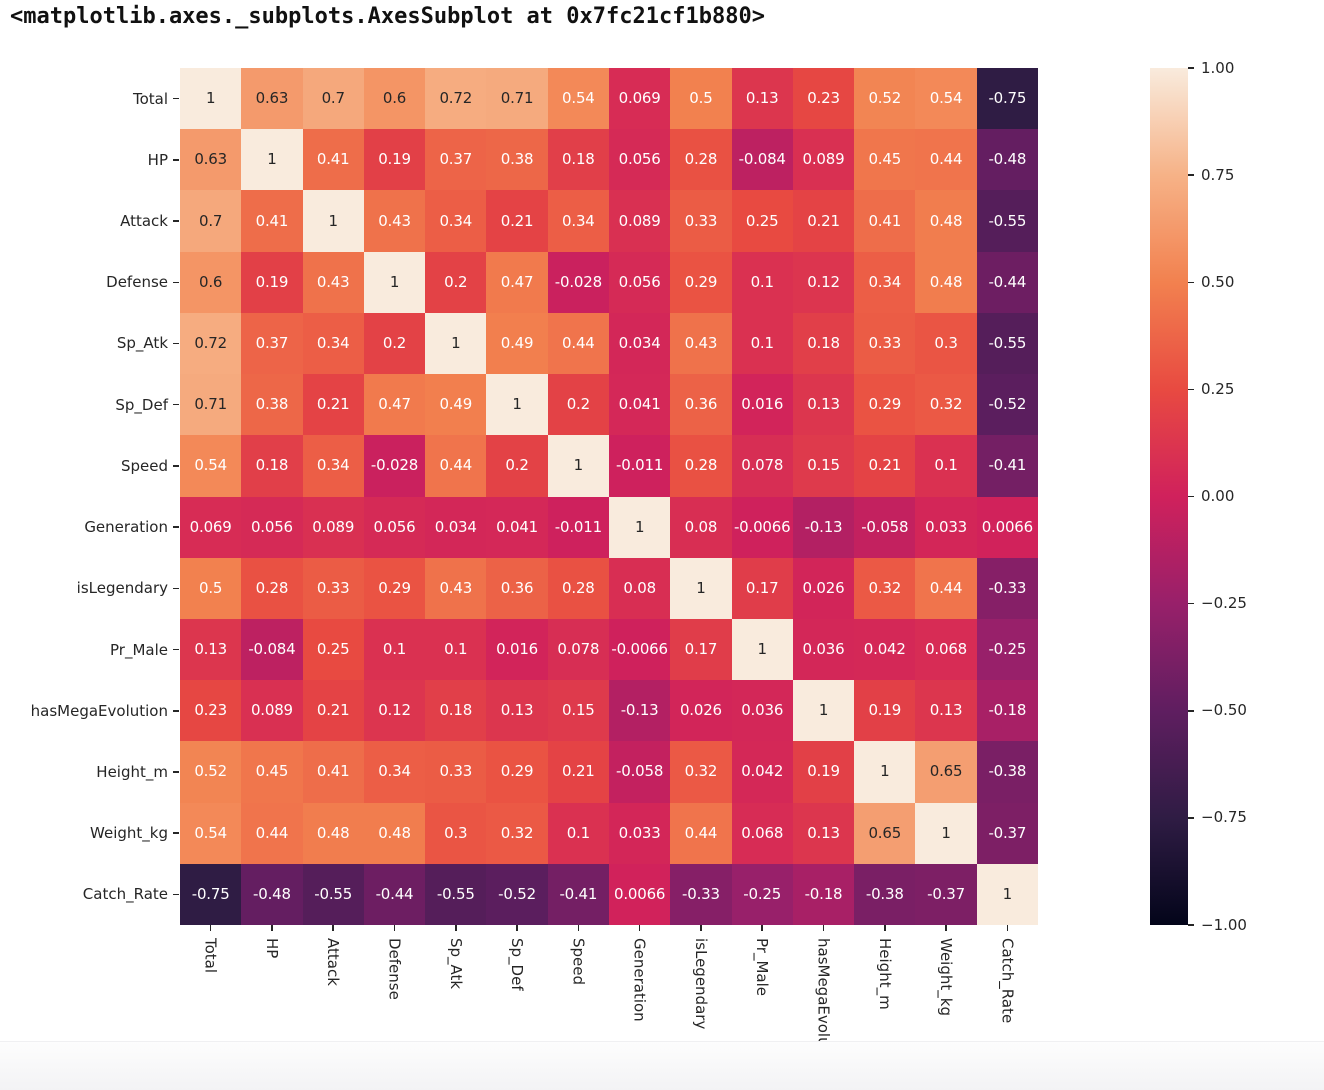  What do you see at coordinates (701, 649) in the screenshot?
I see `heatmap-cell: 0.17` at bounding box center [701, 649].